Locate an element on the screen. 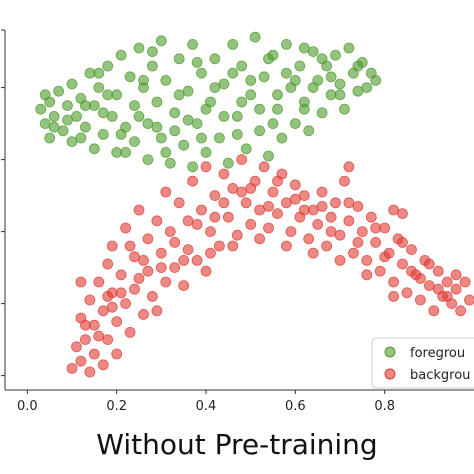 This screenshot has height=474, width=474. legend-label-foreground: foregrou is located at coordinates (437, 353).